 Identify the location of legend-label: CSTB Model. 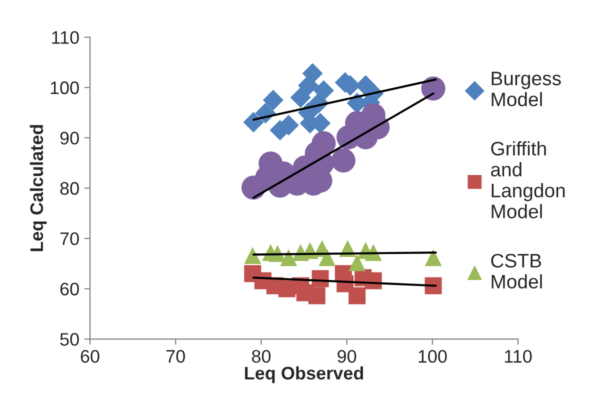
(516, 271).